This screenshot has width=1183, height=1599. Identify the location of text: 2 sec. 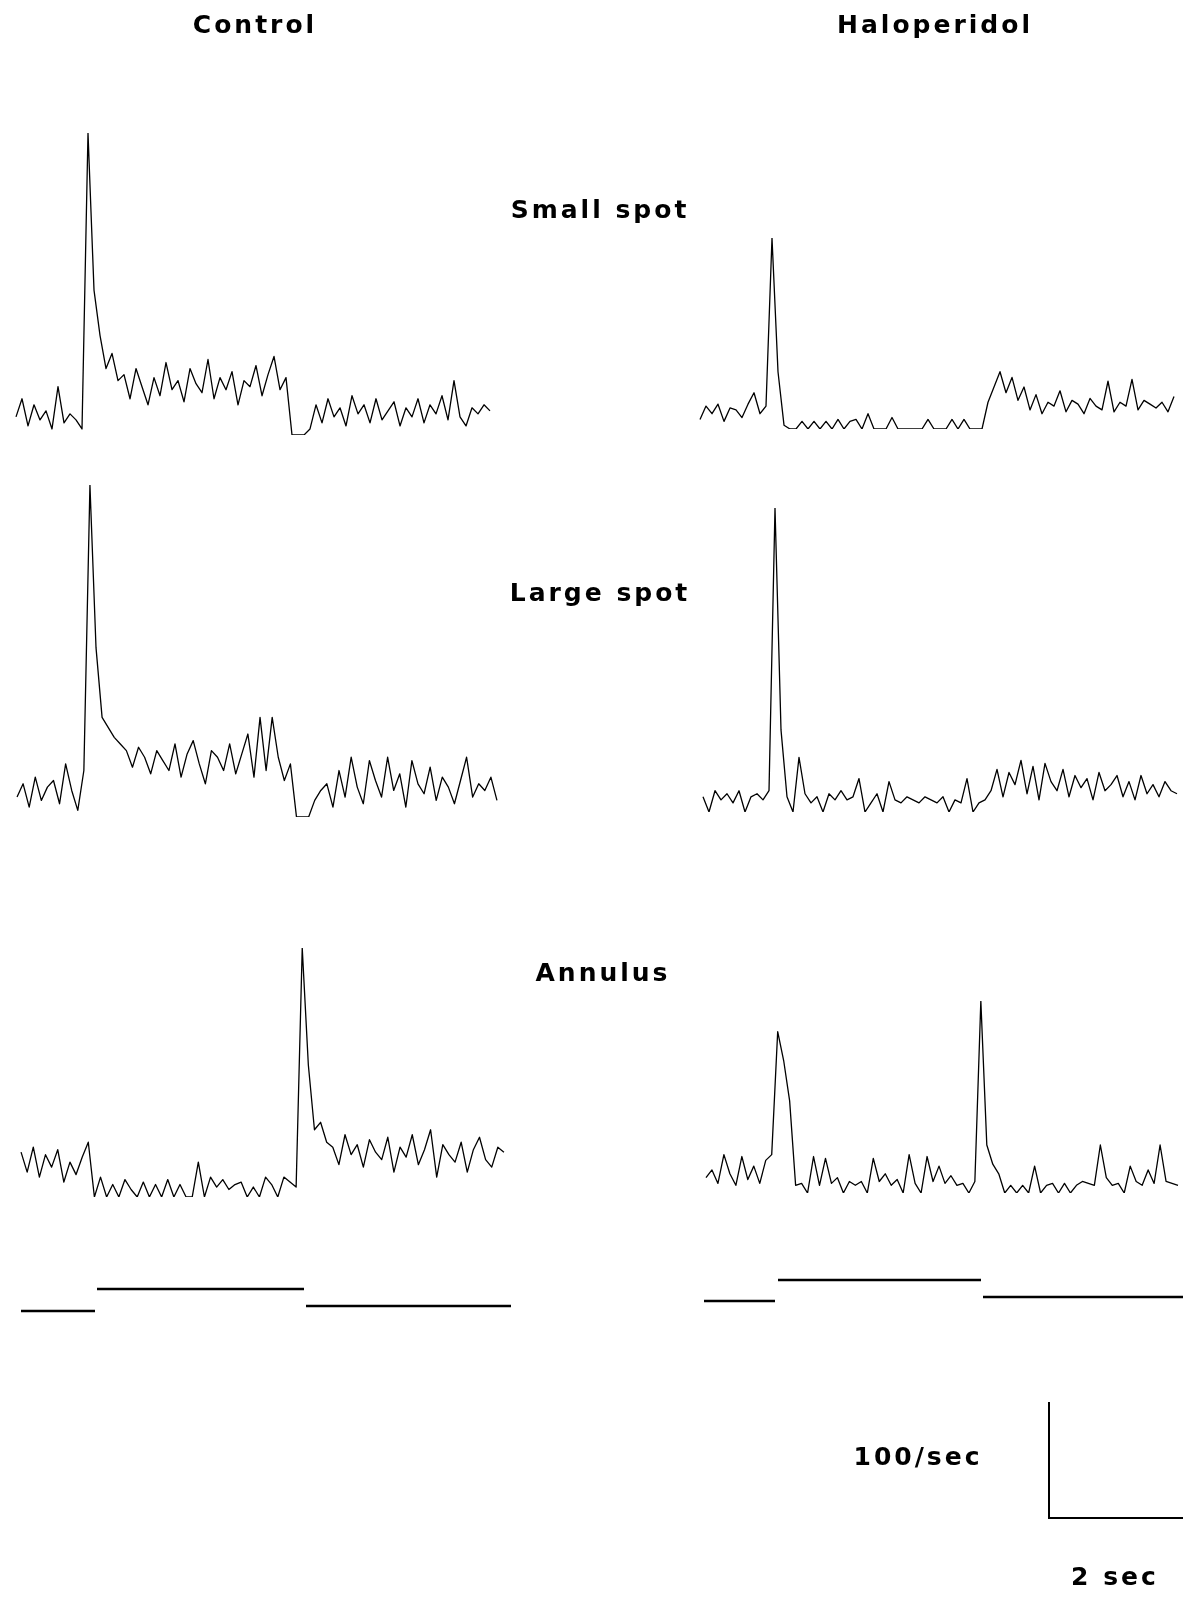
(1115, 1576).